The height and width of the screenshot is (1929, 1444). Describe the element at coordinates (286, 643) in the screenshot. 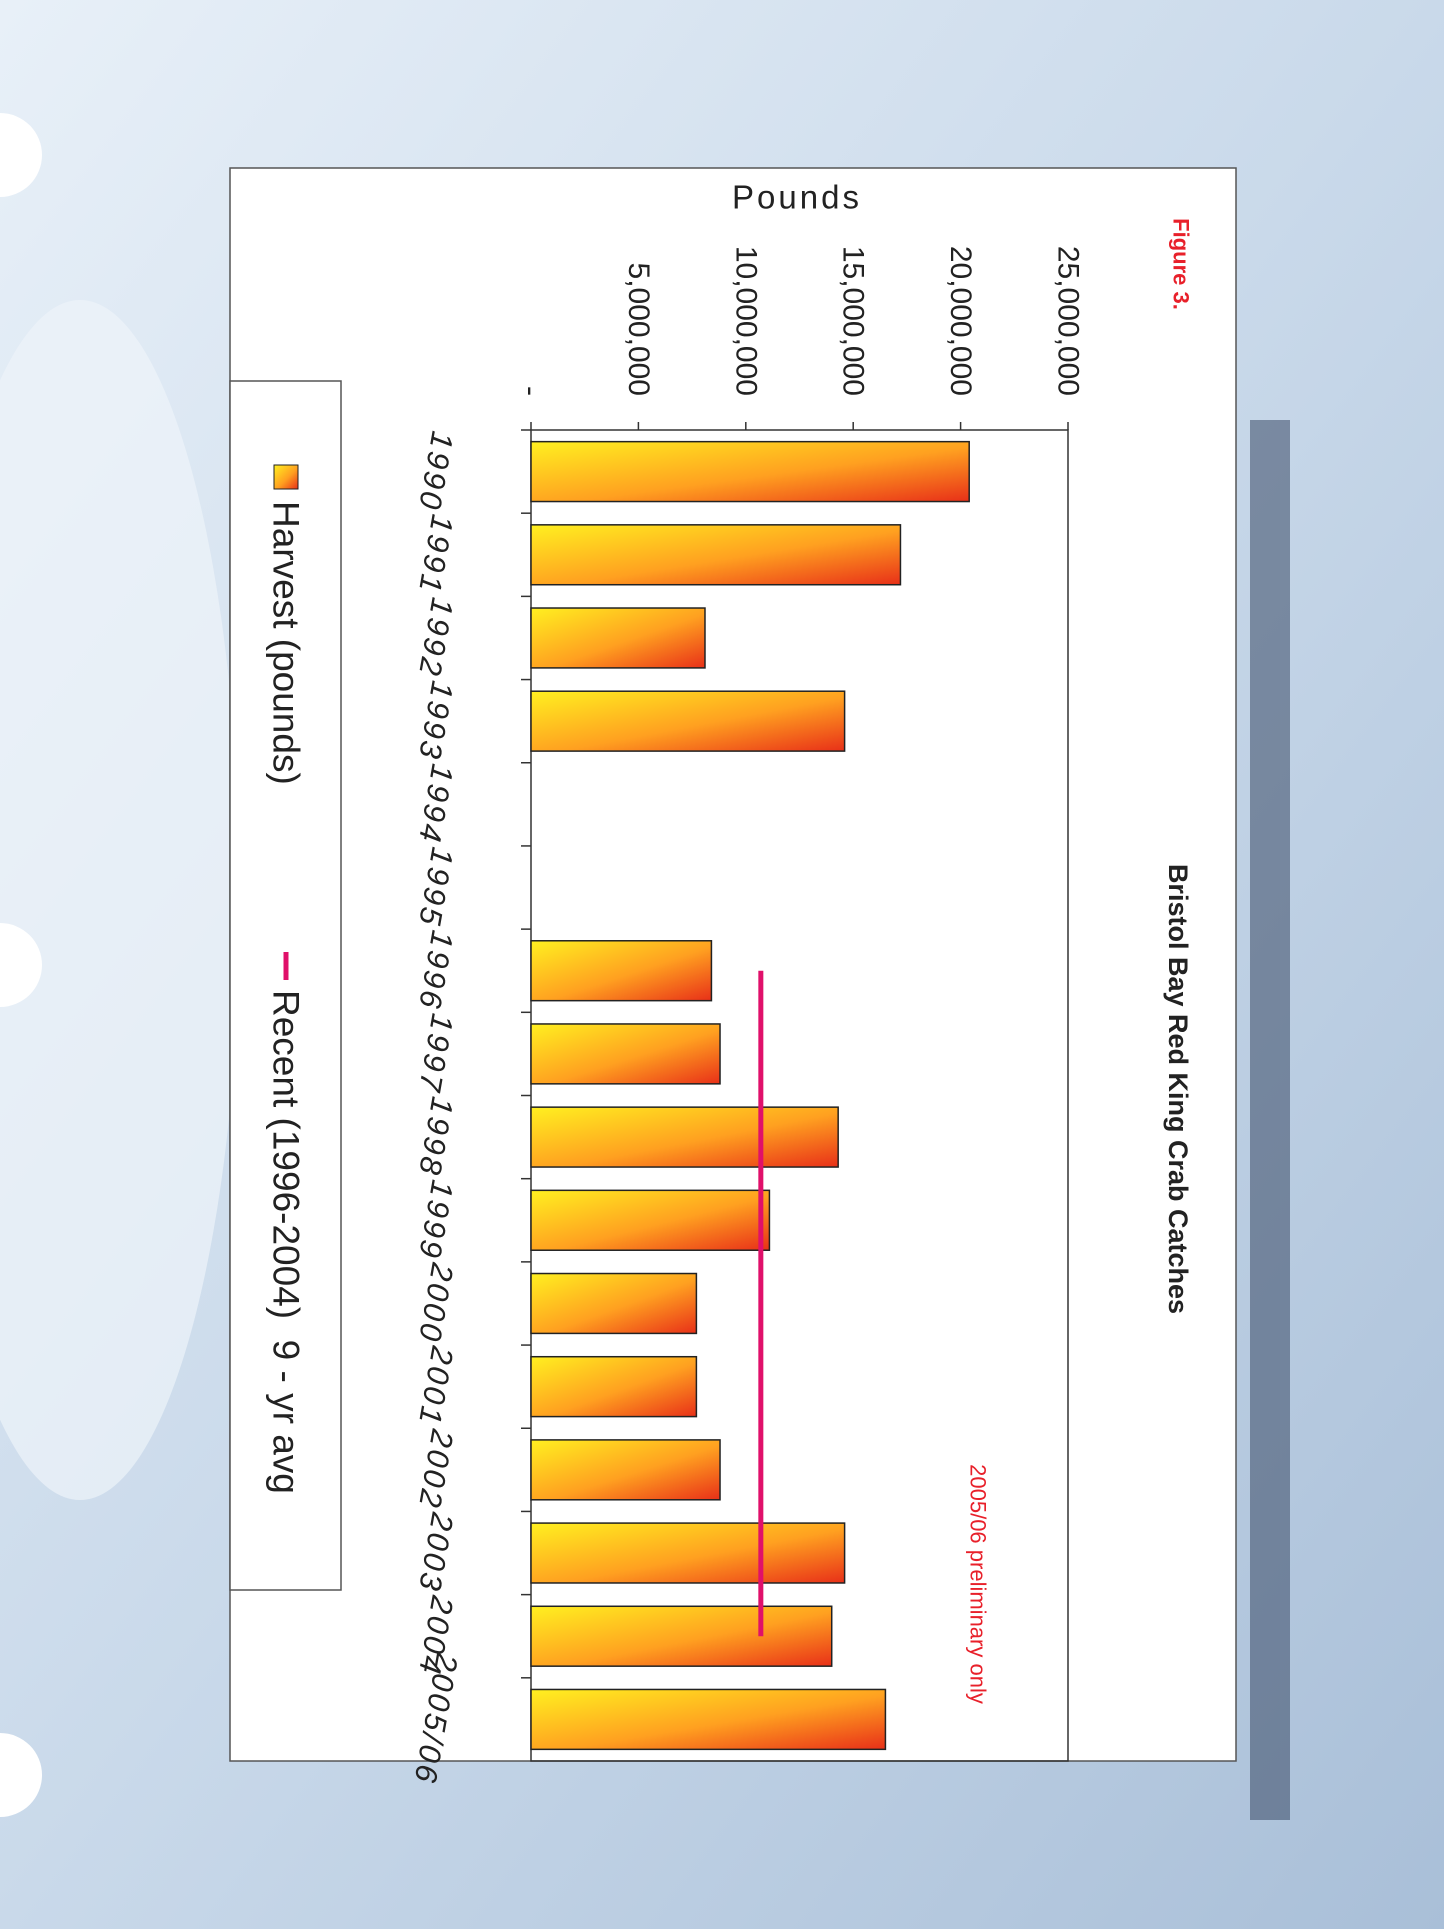

I see `legend-label: Harvest (pounds)` at that location.